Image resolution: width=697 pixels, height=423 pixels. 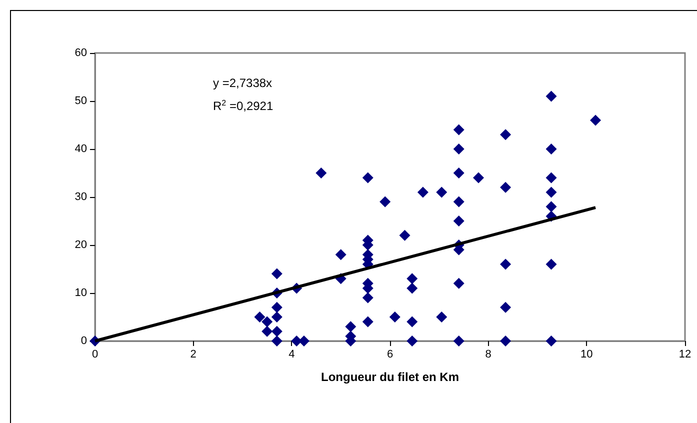 What do you see at coordinates (80, 245) in the screenshot?
I see `y-tick-label: 20` at bounding box center [80, 245].